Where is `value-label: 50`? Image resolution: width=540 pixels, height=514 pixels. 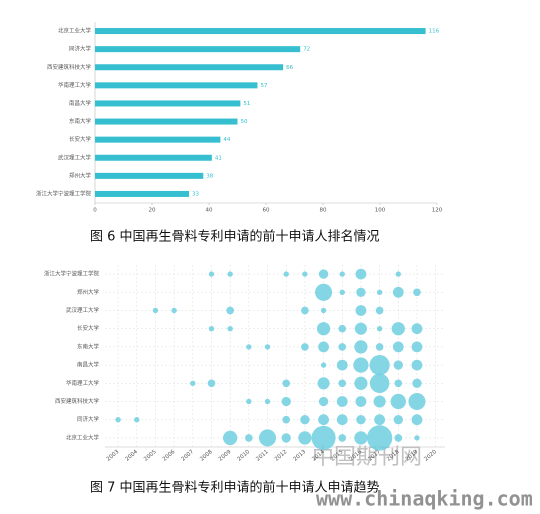
value-label: 50 is located at coordinates (244, 122).